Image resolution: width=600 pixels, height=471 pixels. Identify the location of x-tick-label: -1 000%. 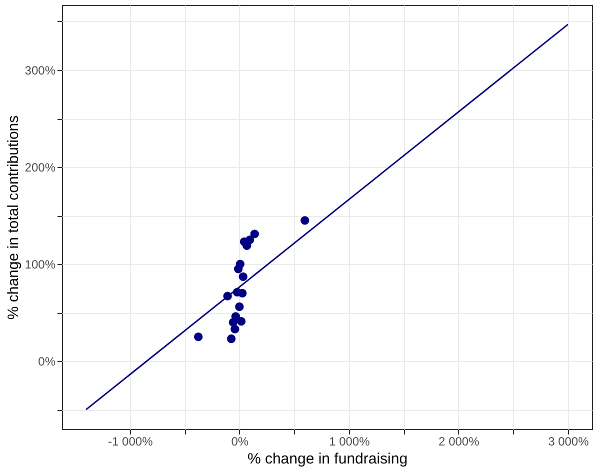
(131, 441).